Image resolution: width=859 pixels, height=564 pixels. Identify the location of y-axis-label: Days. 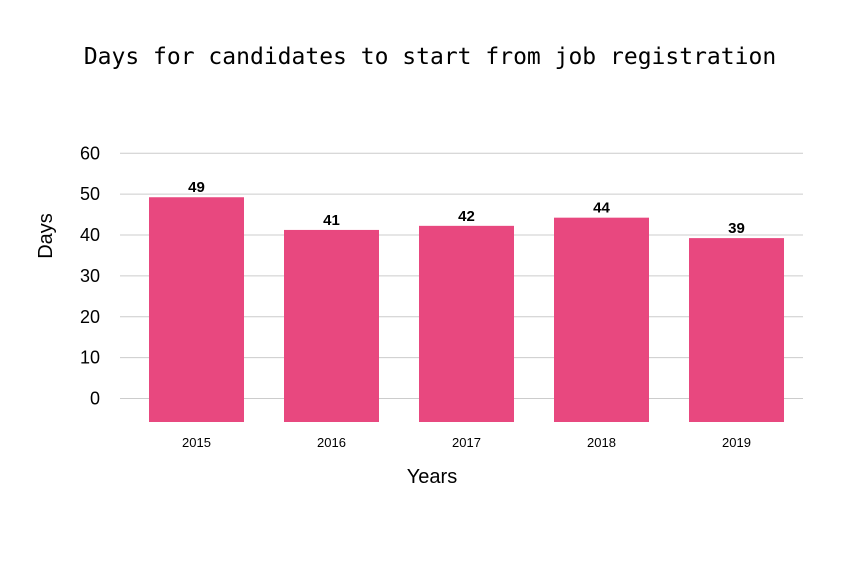
(46, 236).